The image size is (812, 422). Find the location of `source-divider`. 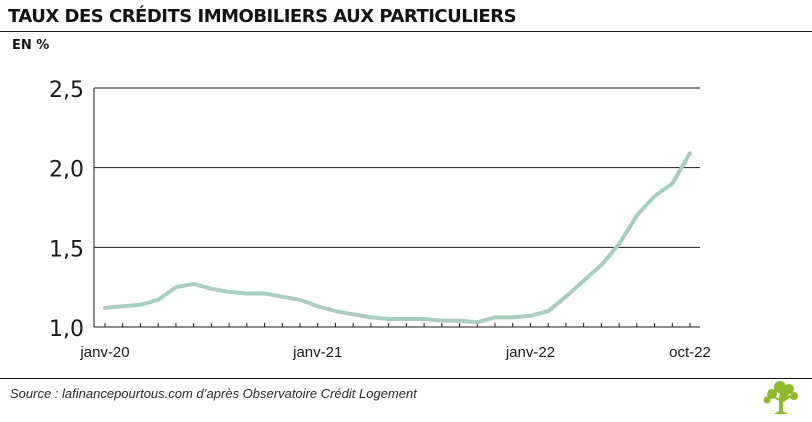

source-divider is located at coordinates (406, 378).